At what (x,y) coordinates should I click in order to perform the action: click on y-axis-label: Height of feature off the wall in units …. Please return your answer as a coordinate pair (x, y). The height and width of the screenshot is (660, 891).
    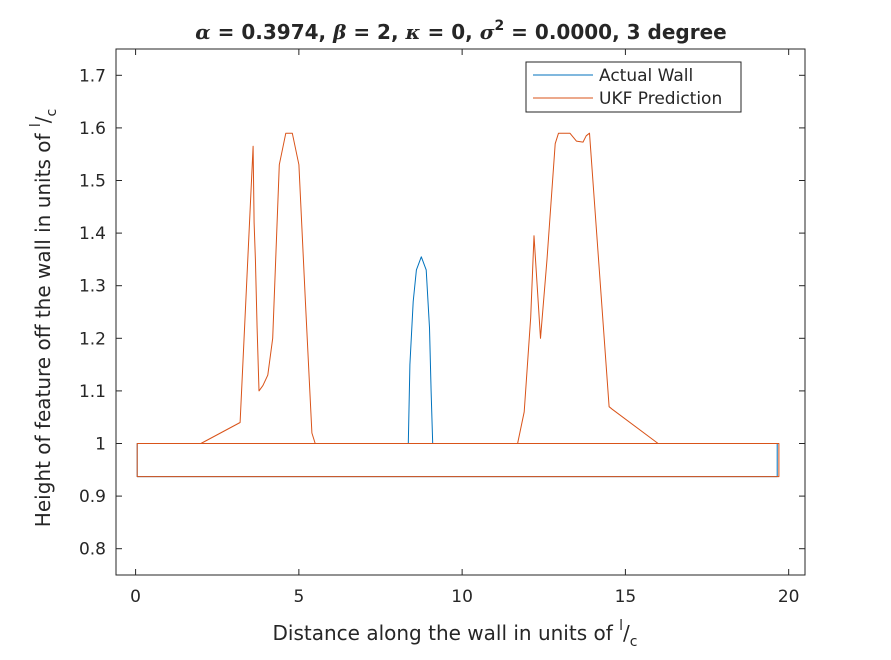
    Looking at the image, I should click on (44, 318).